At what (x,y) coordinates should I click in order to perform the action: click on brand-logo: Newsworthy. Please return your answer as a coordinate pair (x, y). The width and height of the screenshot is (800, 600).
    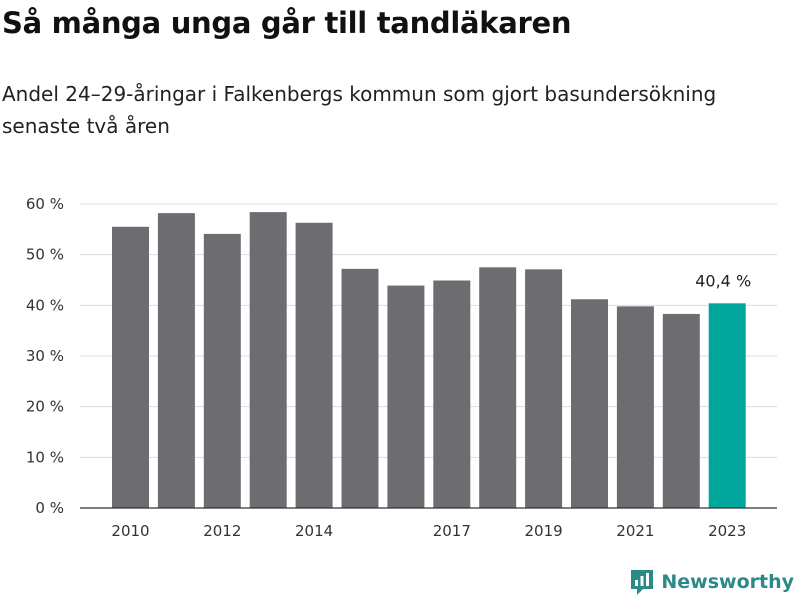
    Looking at the image, I should click on (711, 582).